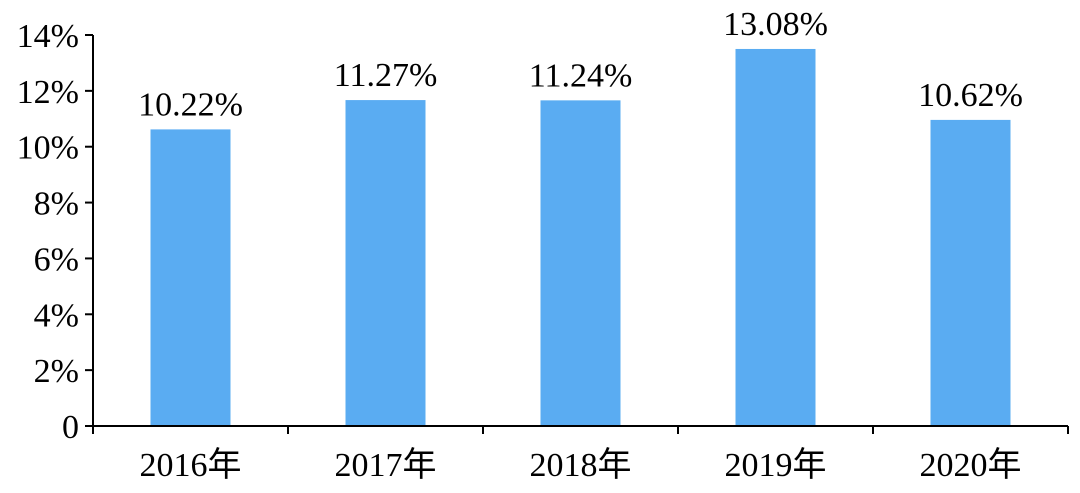 This screenshot has height=493, width=1080. What do you see at coordinates (581, 75) in the screenshot?
I see `data-label: 11.24%` at bounding box center [581, 75].